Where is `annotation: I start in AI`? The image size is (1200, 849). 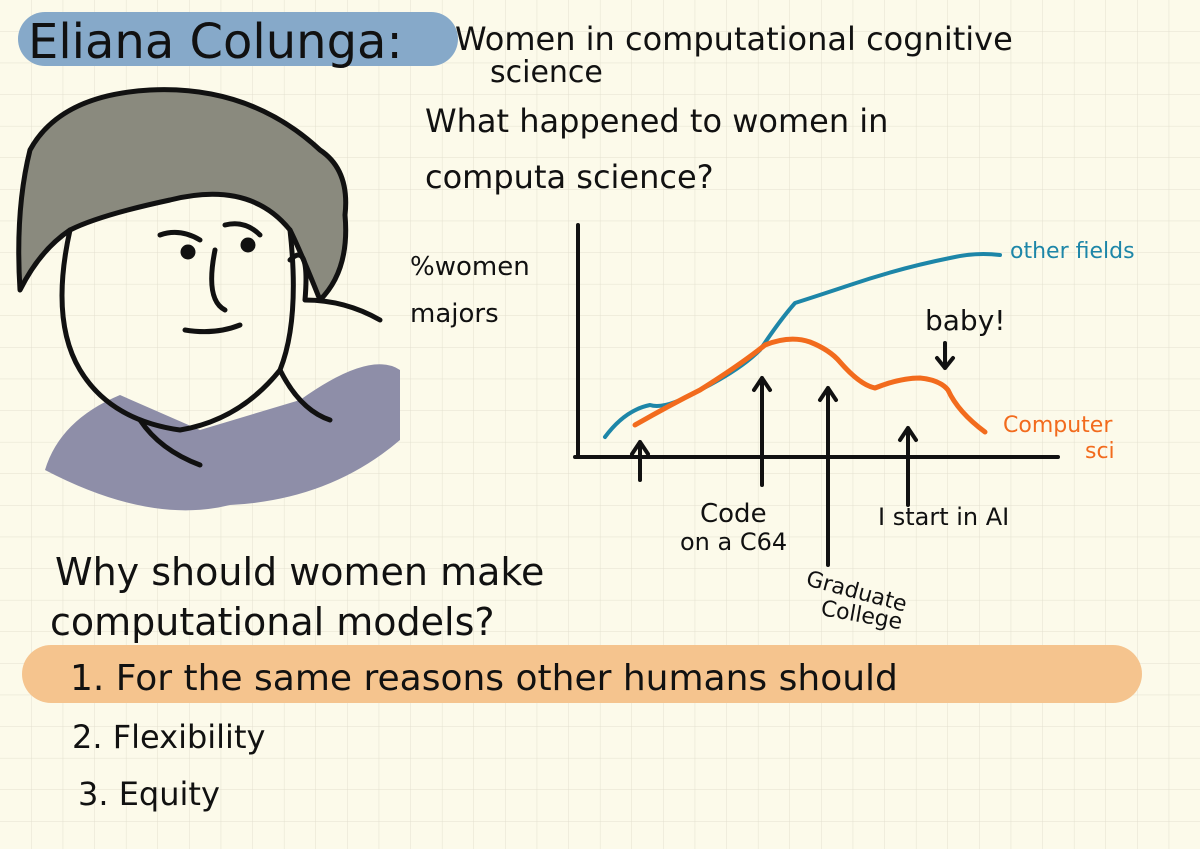
annotation: I start in AI is located at coordinates (943, 517).